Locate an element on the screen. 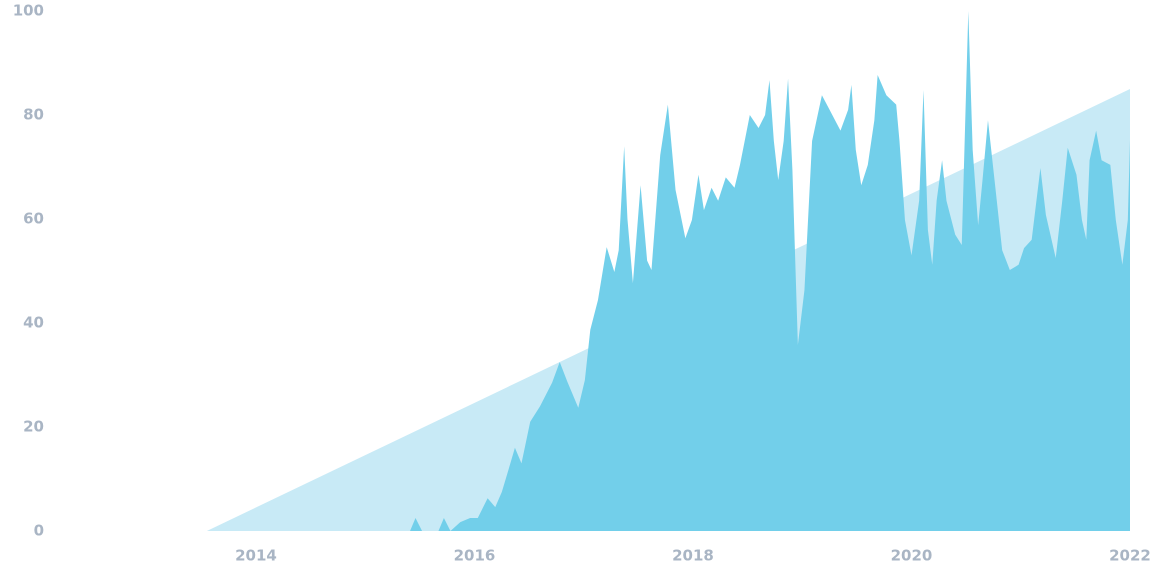 The height and width of the screenshot is (580, 1160). y-tick-label: 100 is located at coordinates (28, 11).